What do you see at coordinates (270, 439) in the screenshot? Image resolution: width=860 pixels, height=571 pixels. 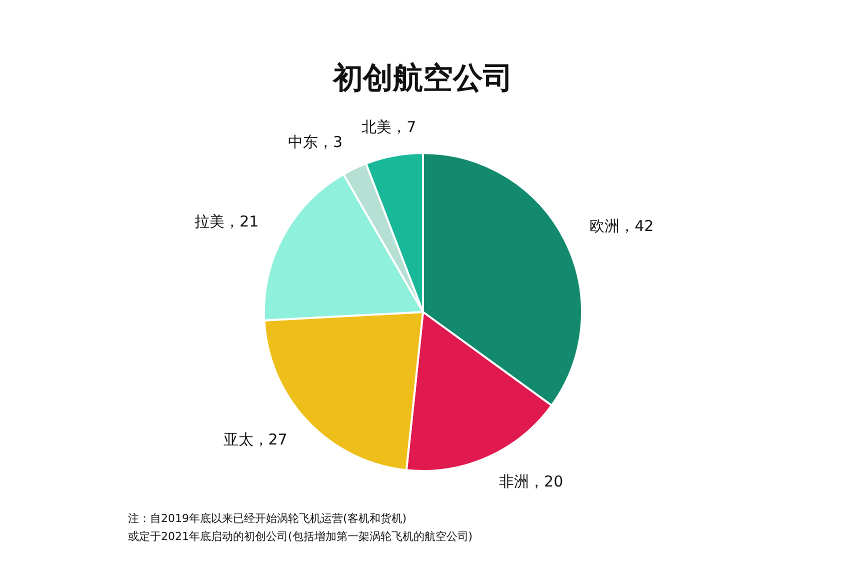 I see `data-label: ，27` at bounding box center [270, 439].